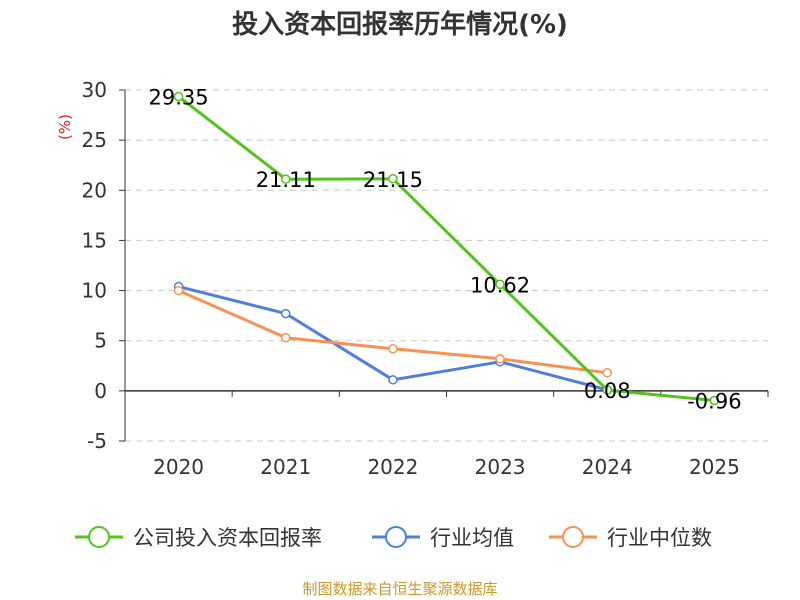 The width and height of the screenshot is (800, 600). Describe the element at coordinates (94, 190) in the screenshot. I see `y-tick-label: 20` at that location.